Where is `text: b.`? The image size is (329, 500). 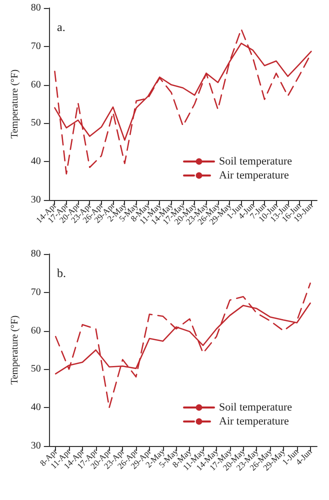
text: b. is located at coordinates (61, 273).